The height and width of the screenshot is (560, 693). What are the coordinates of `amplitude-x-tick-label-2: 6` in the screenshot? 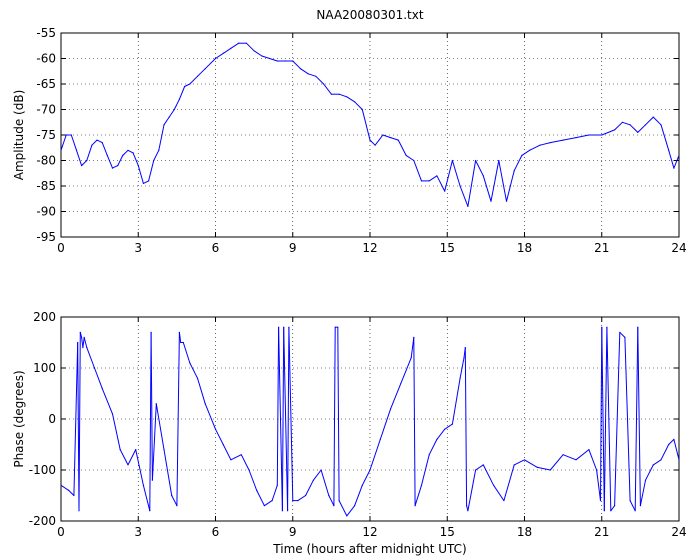 It's located at (216, 248).